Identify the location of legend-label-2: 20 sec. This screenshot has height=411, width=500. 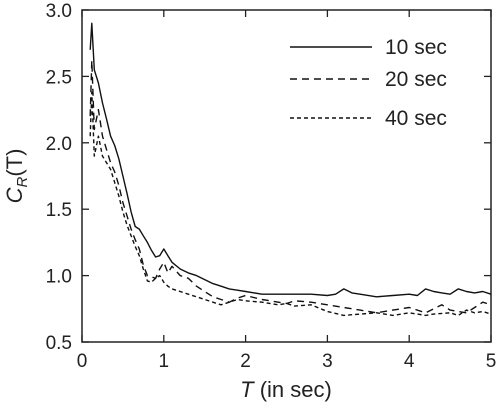
(416, 79).